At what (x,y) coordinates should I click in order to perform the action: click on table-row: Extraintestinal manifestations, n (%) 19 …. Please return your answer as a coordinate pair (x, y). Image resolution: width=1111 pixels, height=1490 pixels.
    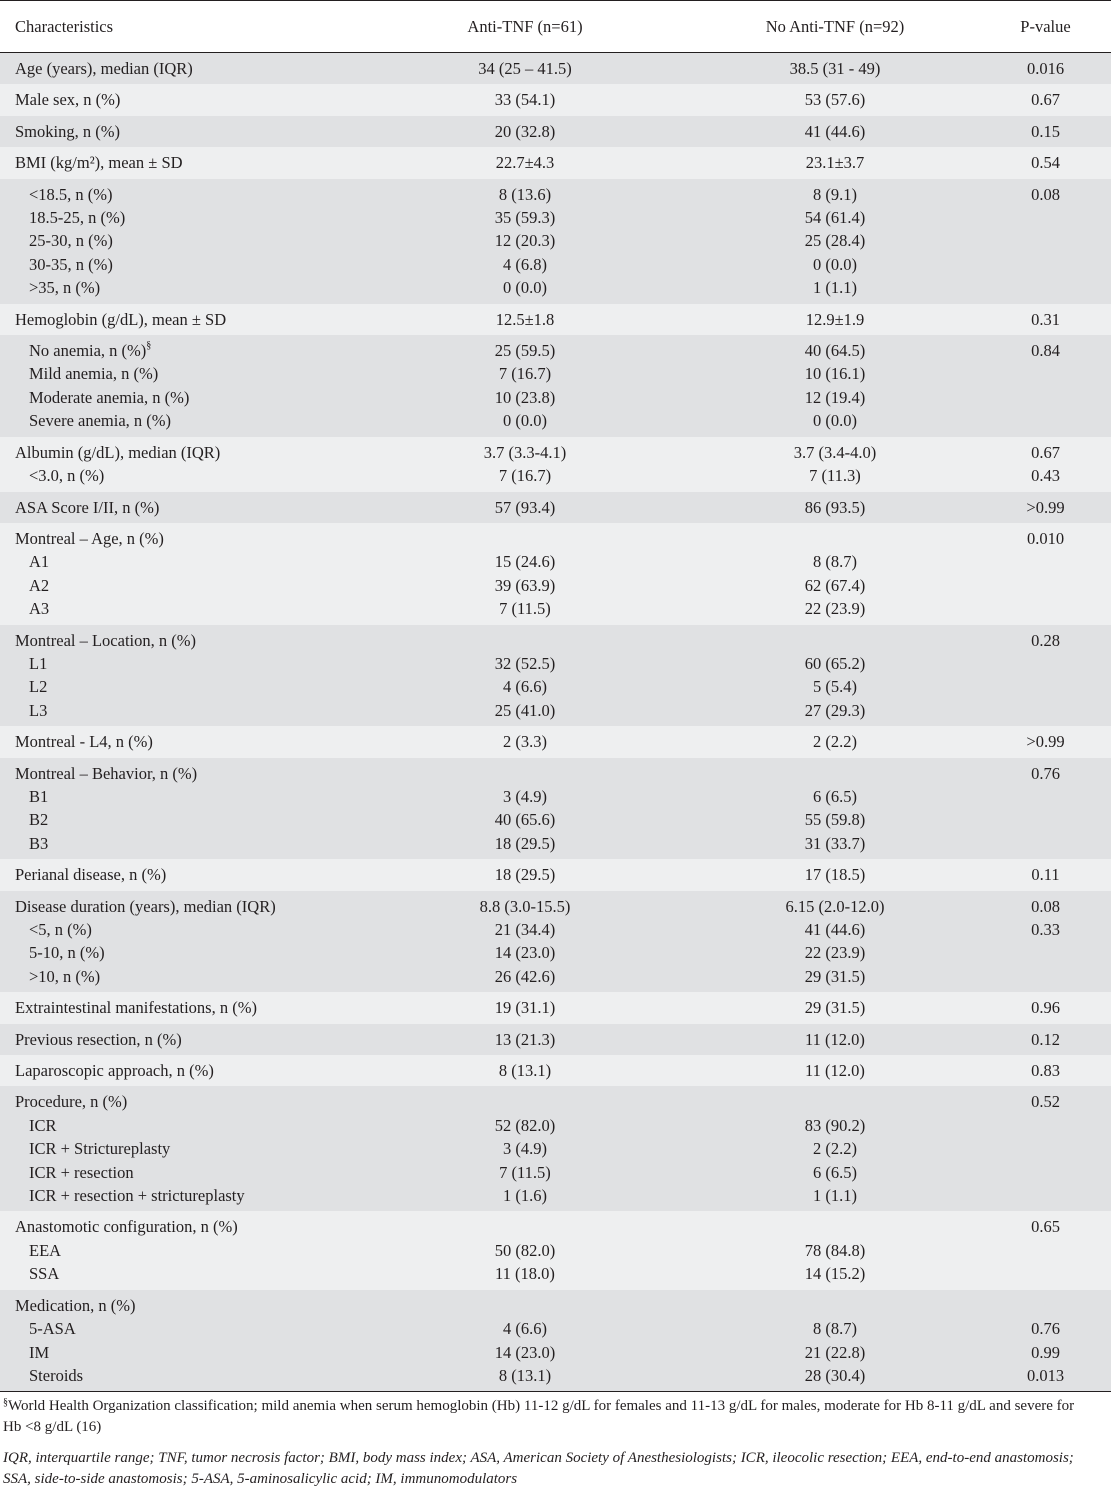
    Looking at the image, I should click on (555, 1008).